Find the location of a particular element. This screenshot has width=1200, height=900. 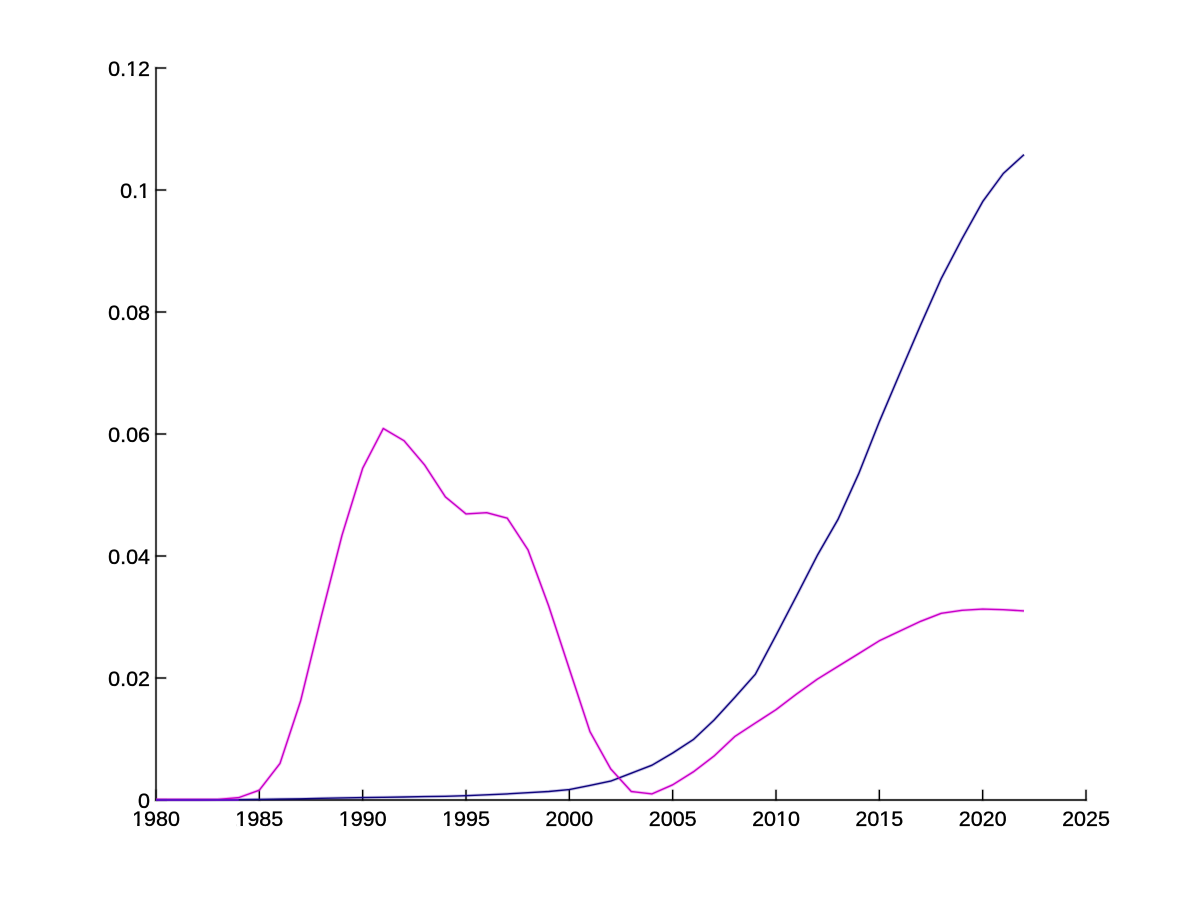

svg-text: 1995 is located at coordinates (466, 819).